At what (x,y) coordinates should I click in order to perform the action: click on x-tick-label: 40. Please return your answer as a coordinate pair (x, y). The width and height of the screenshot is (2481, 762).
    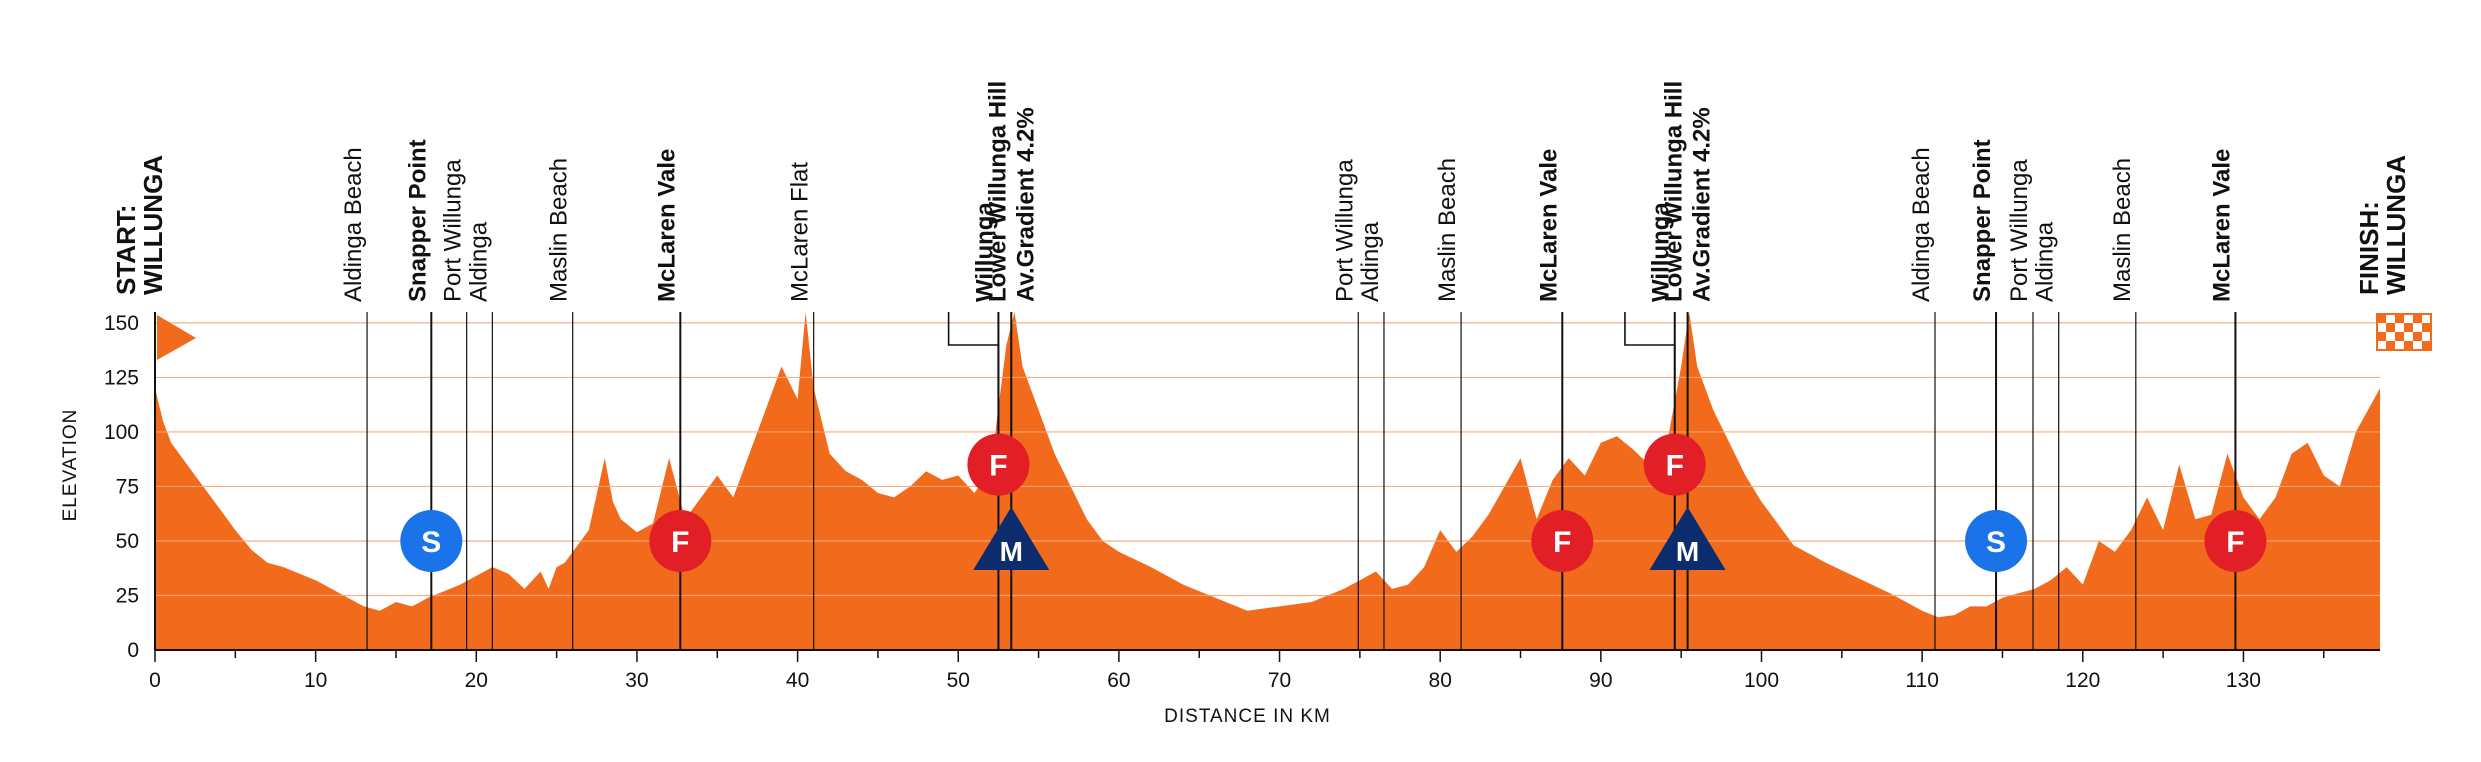
    Looking at the image, I should click on (797, 680).